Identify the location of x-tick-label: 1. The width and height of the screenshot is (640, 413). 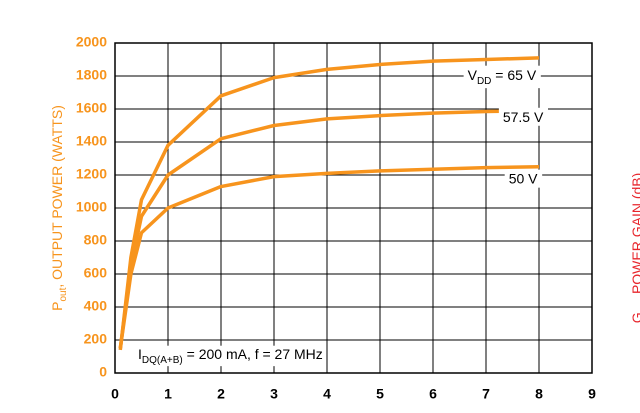
(168, 394).